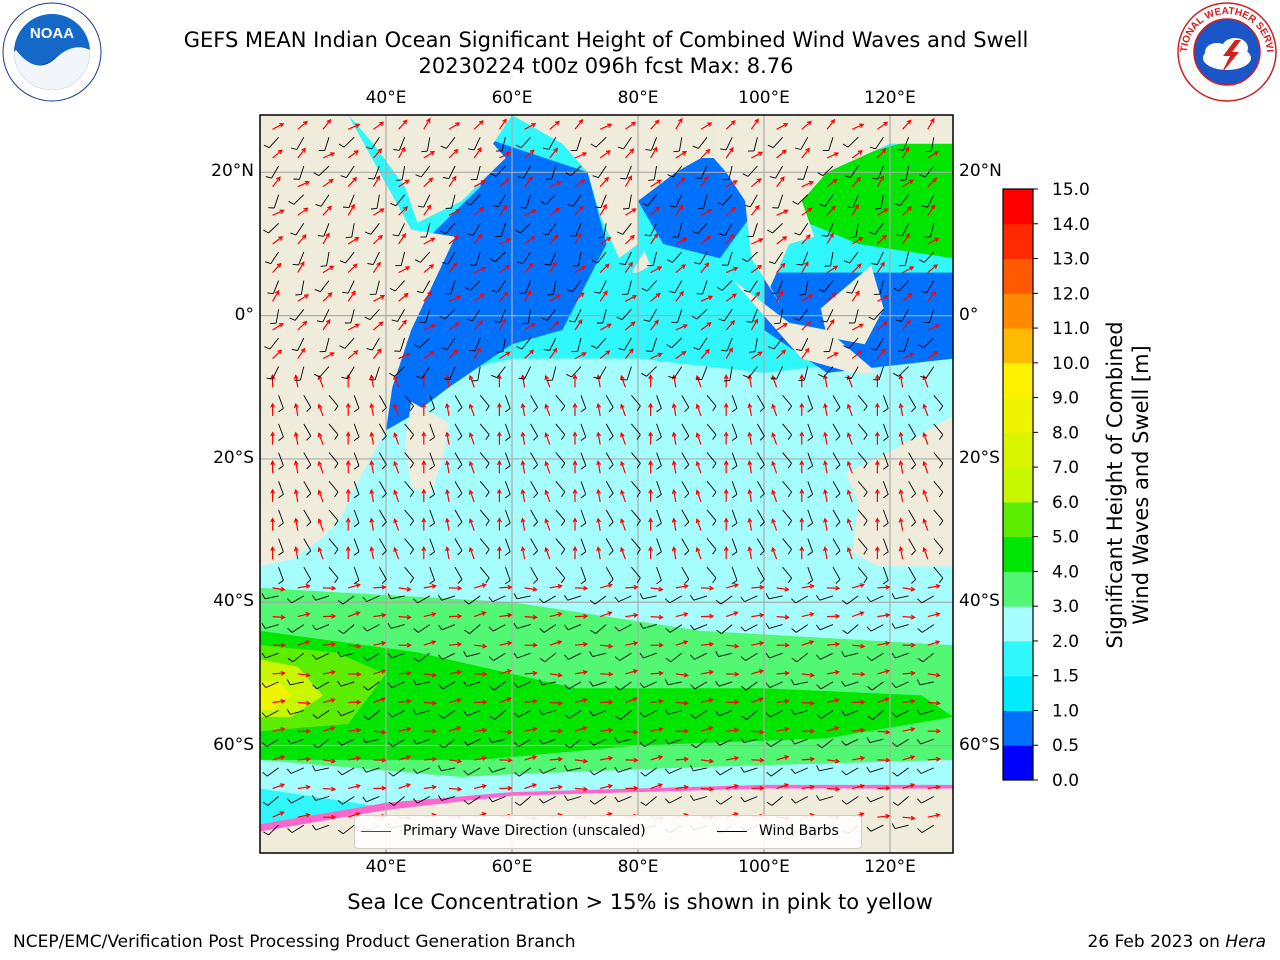 This screenshot has height=960, width=1280. What do you see at coordinates (1065, 572) in the screenshot?
I see `colorbar-tick-label: 4.0` at bounding box center [1065, 572].